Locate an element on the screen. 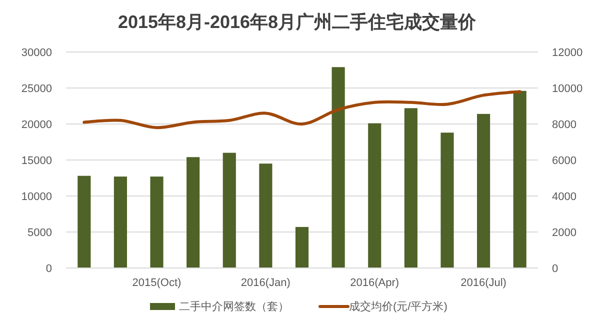  y2-tick-label: 10000 is located at coordinates (567, 89).